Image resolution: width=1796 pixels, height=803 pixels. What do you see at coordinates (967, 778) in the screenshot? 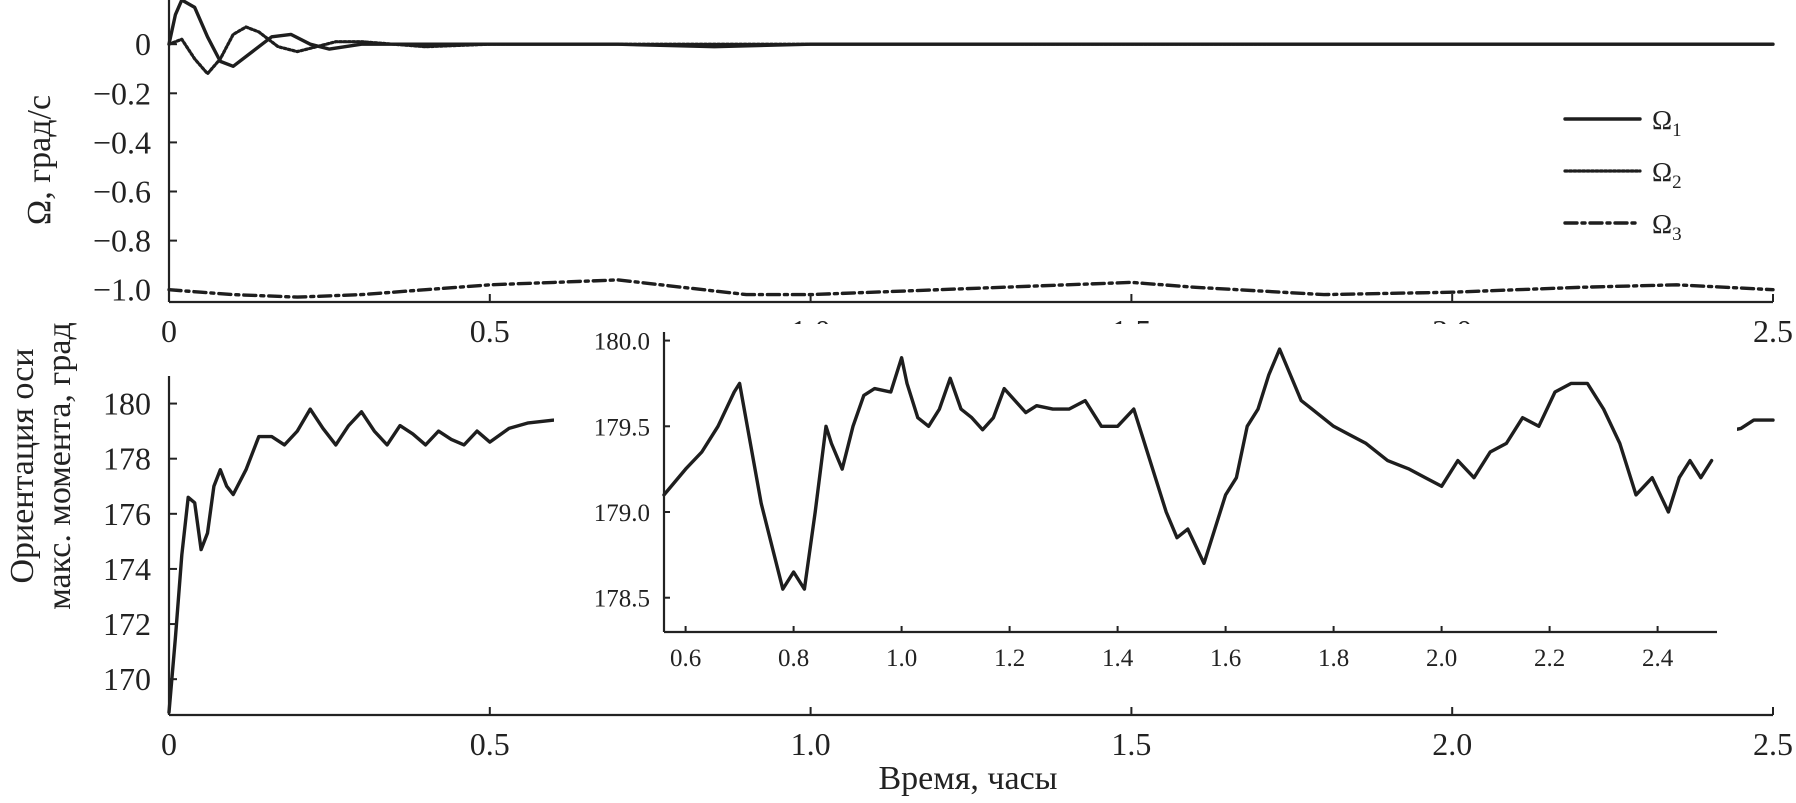
I see `x-axis-title: Время, часы` at bounding box center [967, 778].